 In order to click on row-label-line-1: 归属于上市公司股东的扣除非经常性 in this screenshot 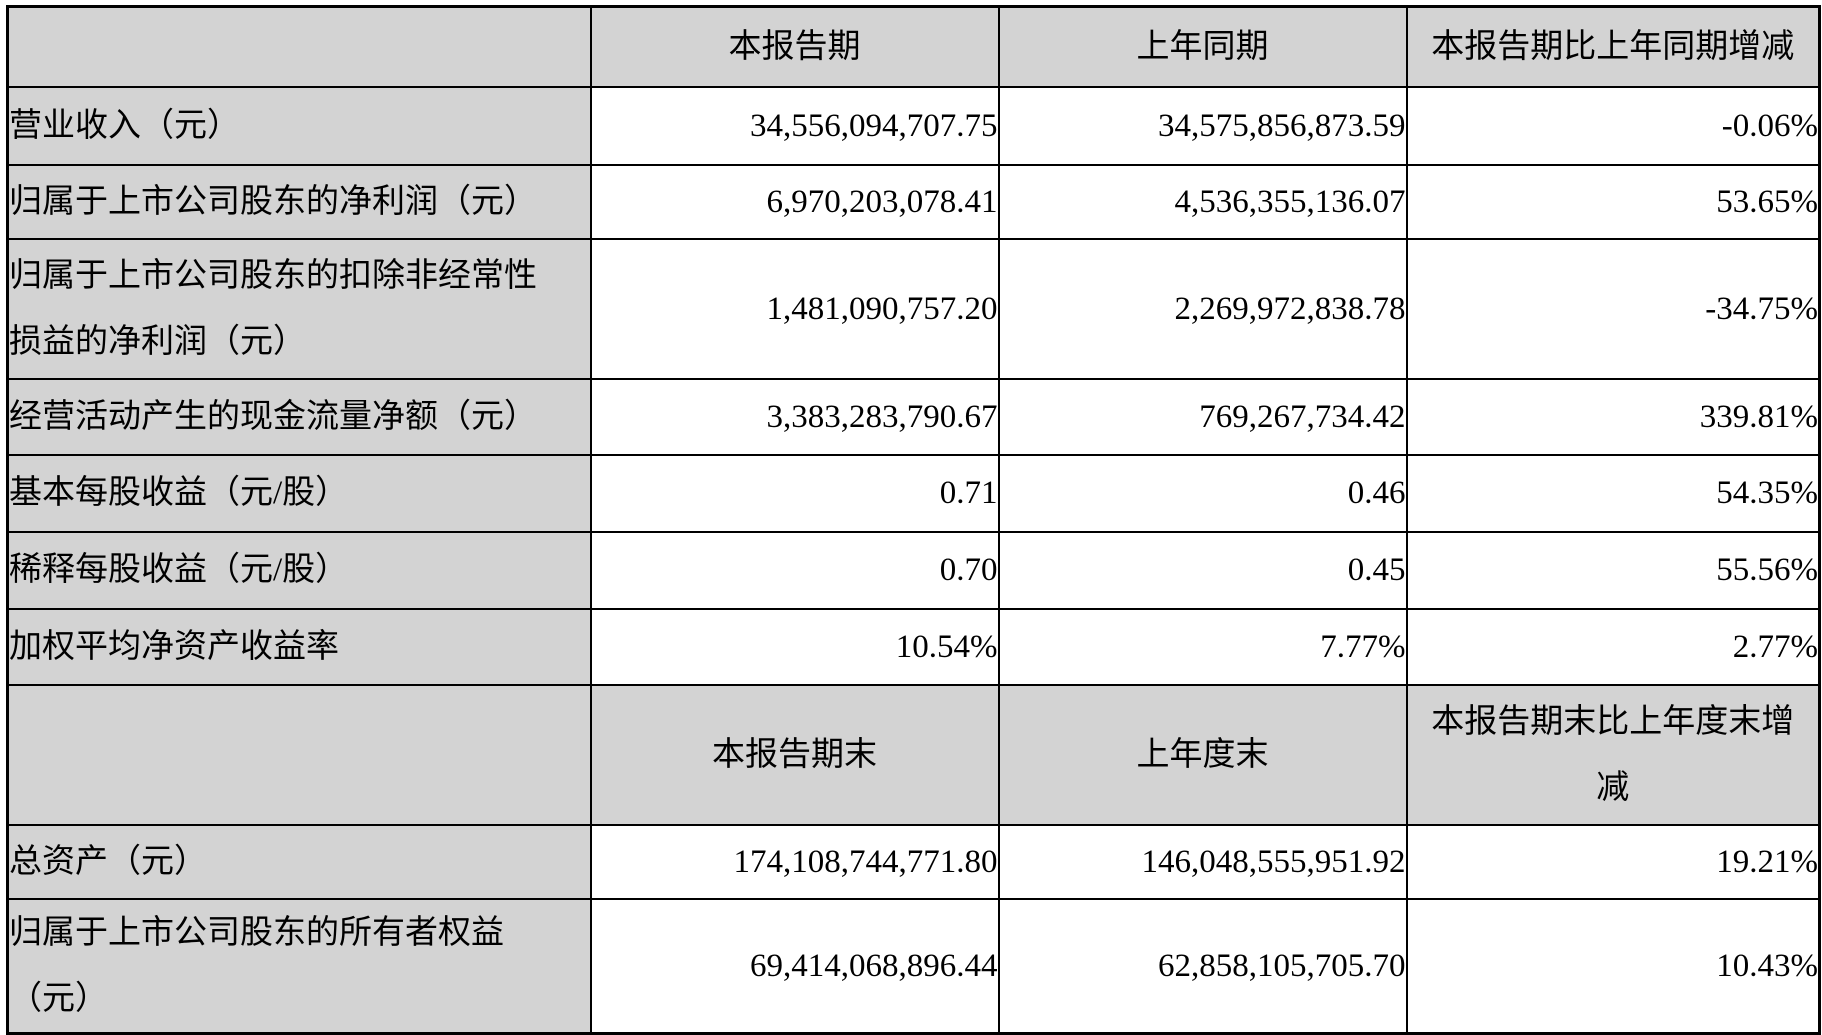, I will do `click(273, 275)`.